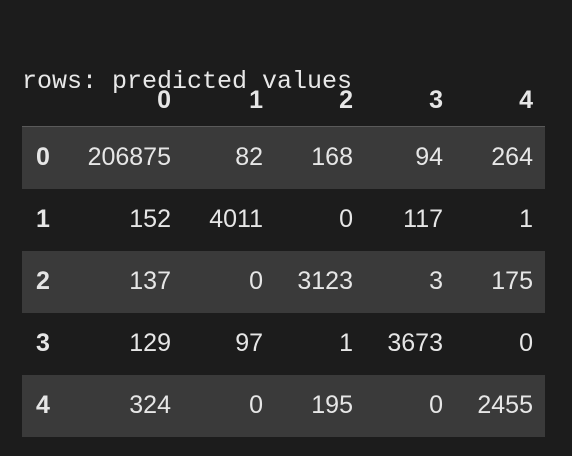  What do you see at coordinates (415, 343) in the screenshot?
I see `table-cell: 3673` at bounding box center [415, 343].